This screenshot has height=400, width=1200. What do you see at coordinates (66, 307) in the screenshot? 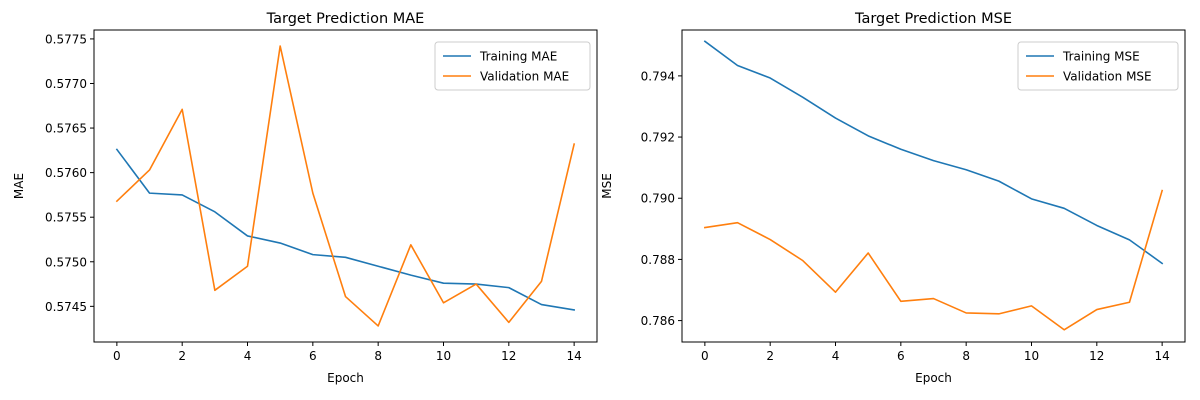
I see `y-tick-label: 0.5745` at bounding box center [66, 307].